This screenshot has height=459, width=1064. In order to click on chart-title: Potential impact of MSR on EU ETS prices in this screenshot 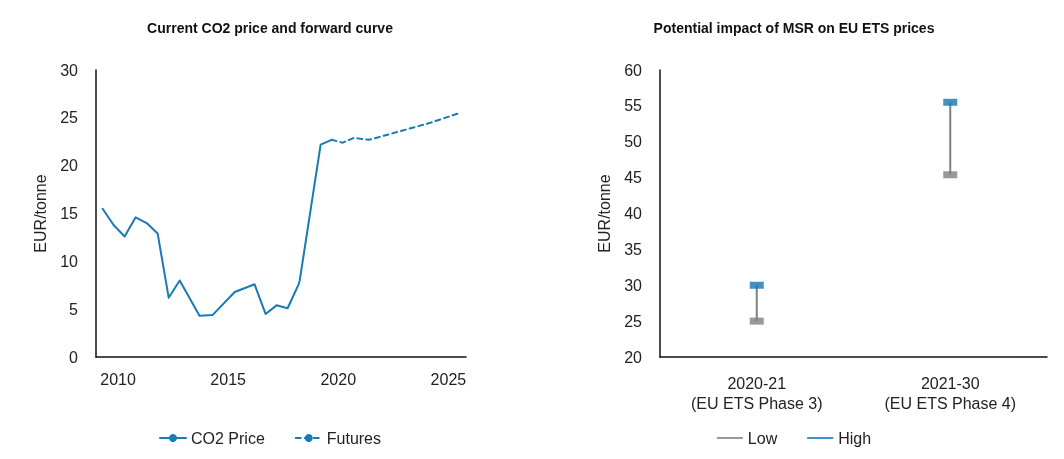, I will do `click(794, 28)`.